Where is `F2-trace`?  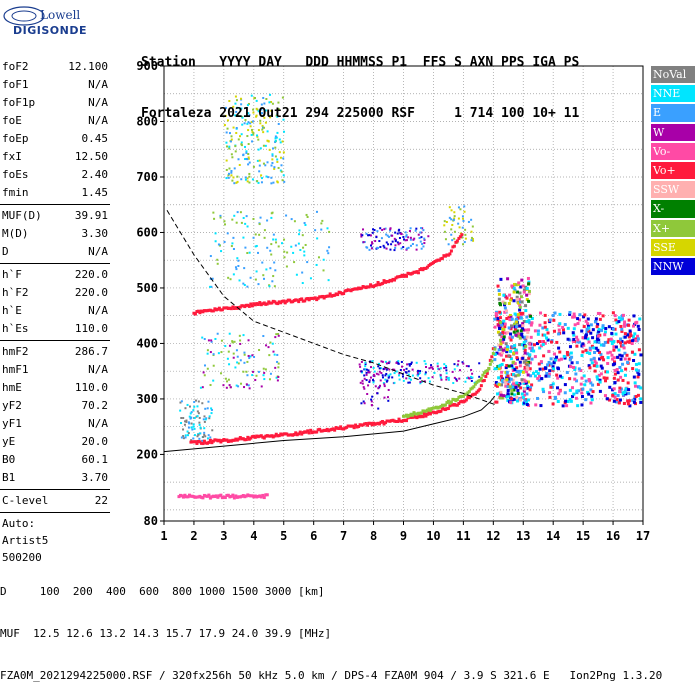 F2-trace is located at coordinates (359, 426).